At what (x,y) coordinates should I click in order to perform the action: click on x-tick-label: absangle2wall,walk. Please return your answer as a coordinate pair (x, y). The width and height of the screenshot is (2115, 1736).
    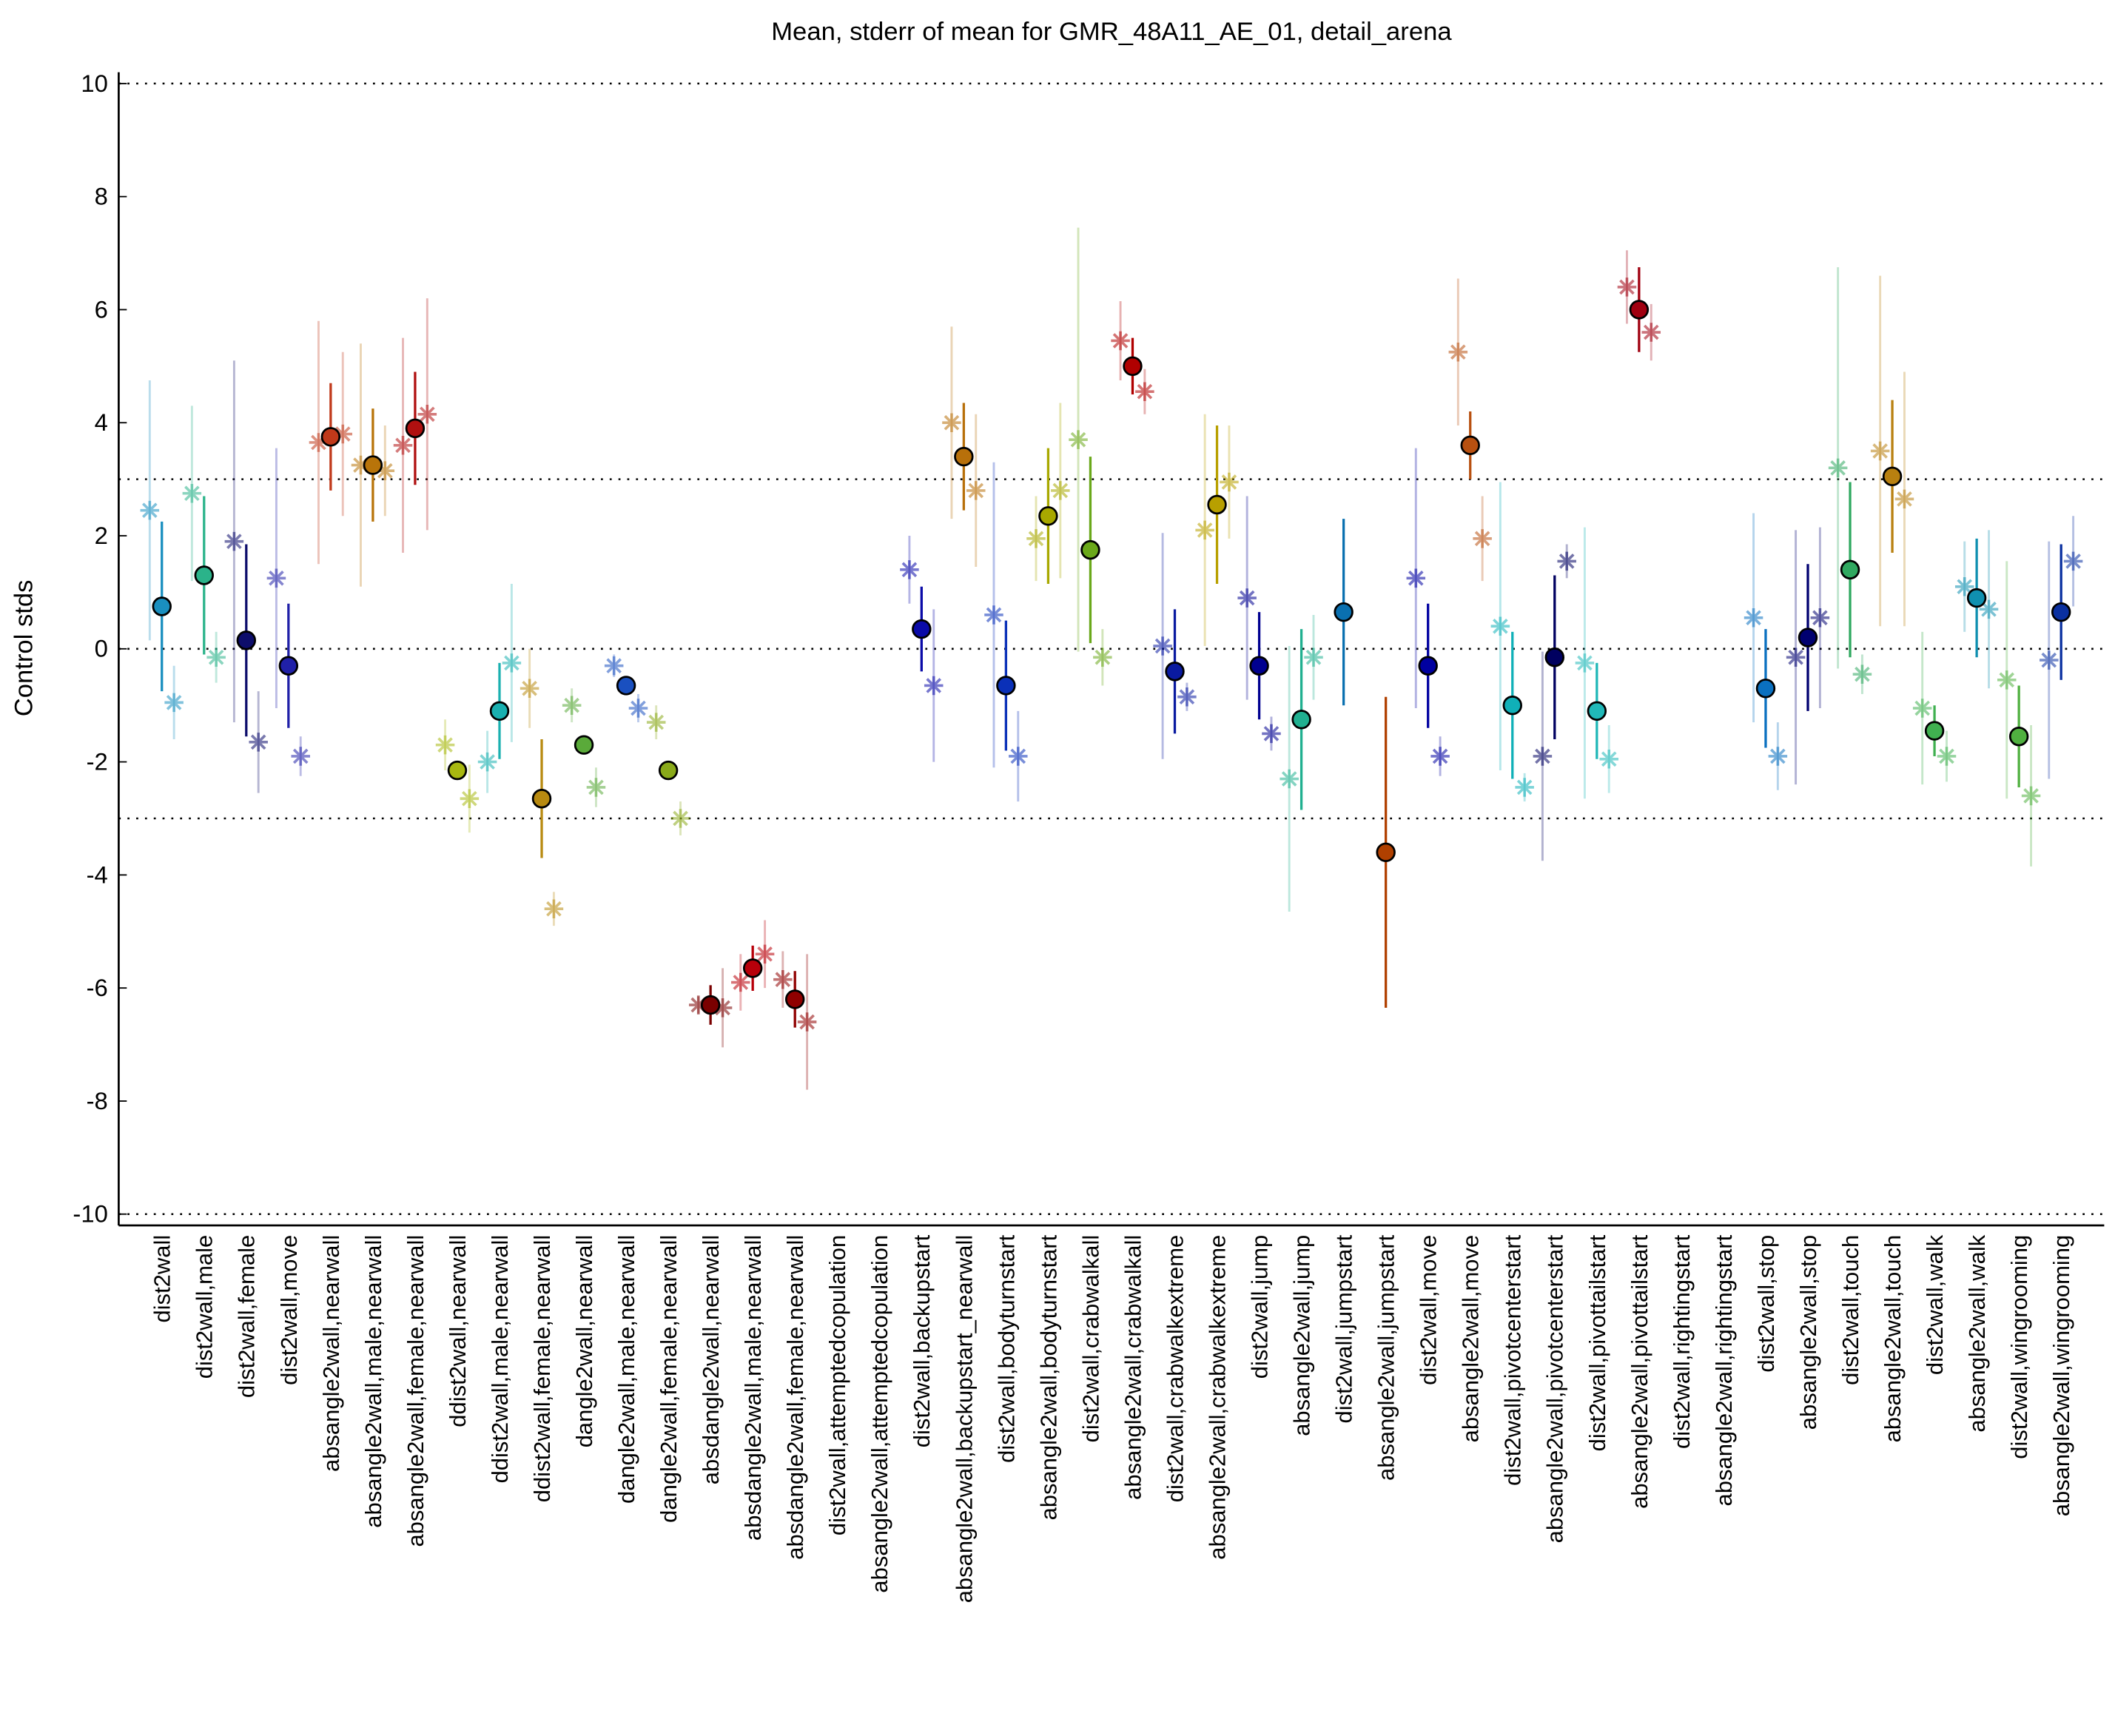
    Looking at the image, I should click on (1977, 1333).